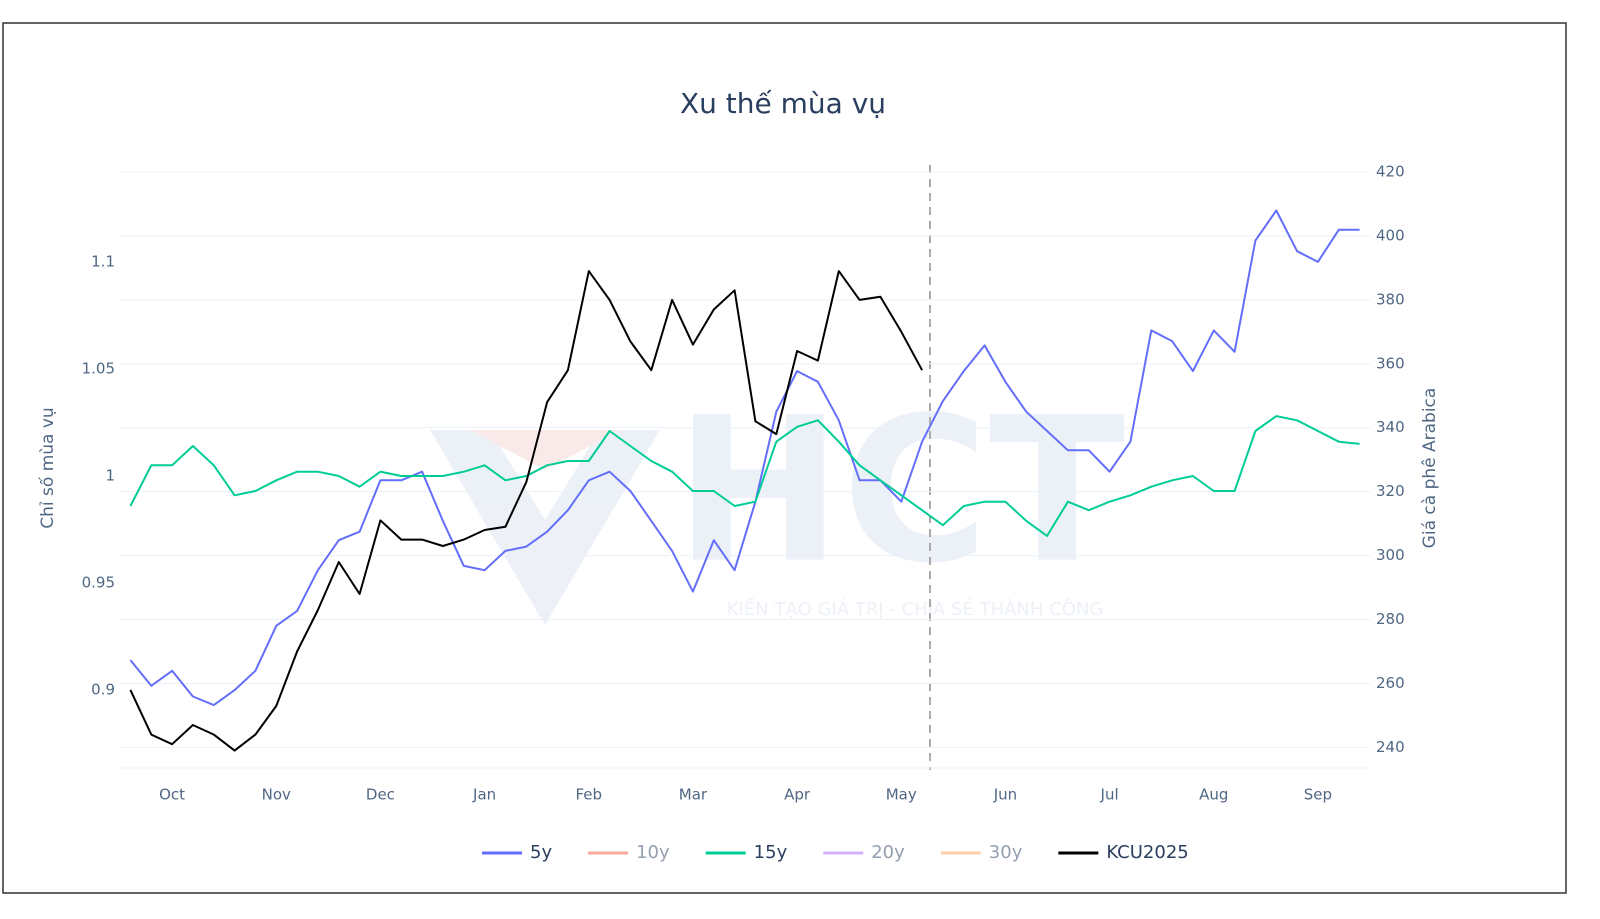 The image size is (1600, 919). I want to click on y-tick-label: 1.05, so click(98, 368).